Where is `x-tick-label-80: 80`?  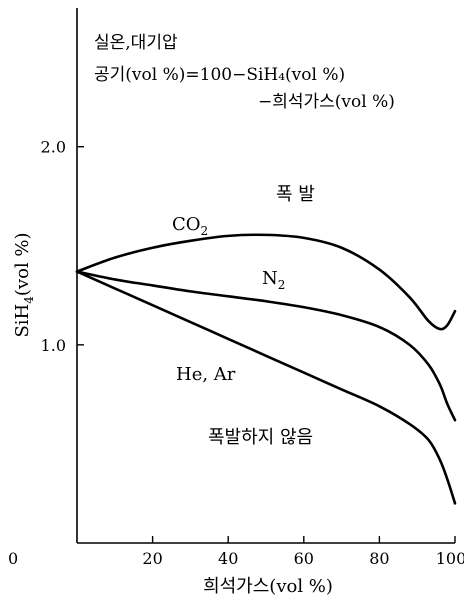 x-tick-label-80: 80 is located at coordinates (379, 558).